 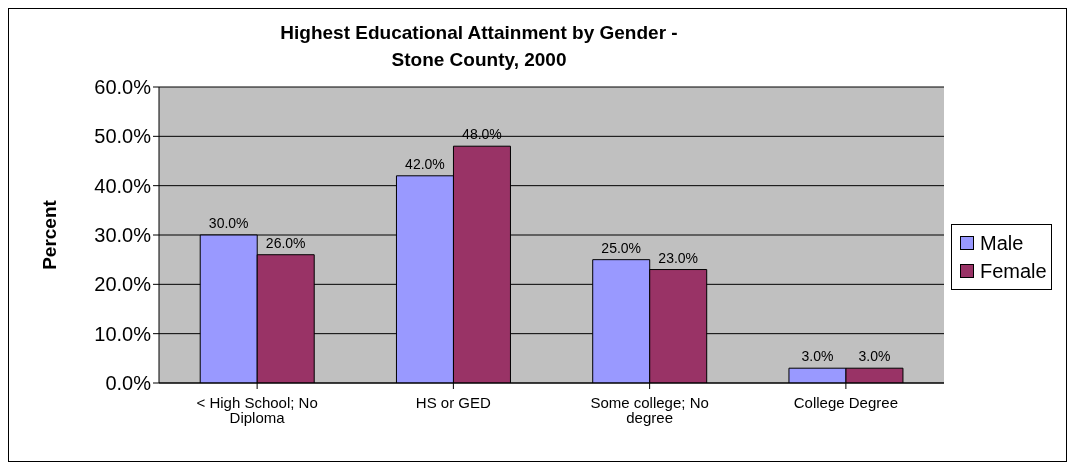 What do you see at coordinates (1013, 271) in the screenshot?
I see `legend-label: Female` at bounding box center [1013, 271].